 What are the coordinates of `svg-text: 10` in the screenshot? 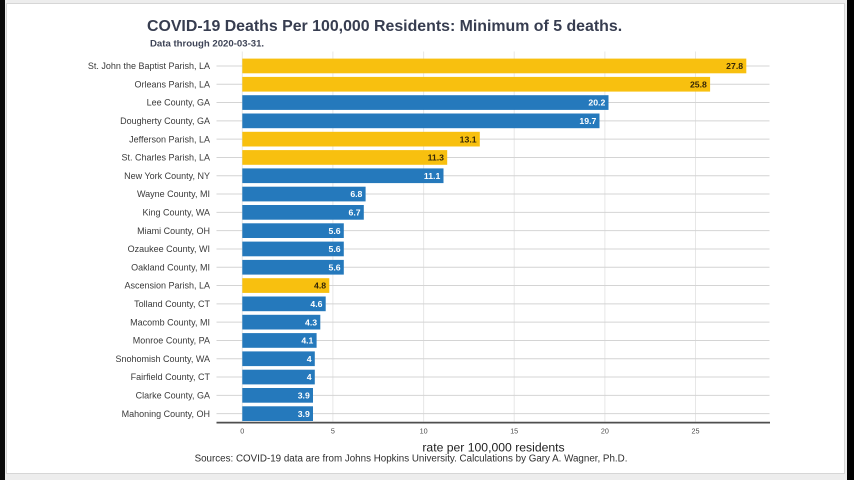 It's located at (424, 431).